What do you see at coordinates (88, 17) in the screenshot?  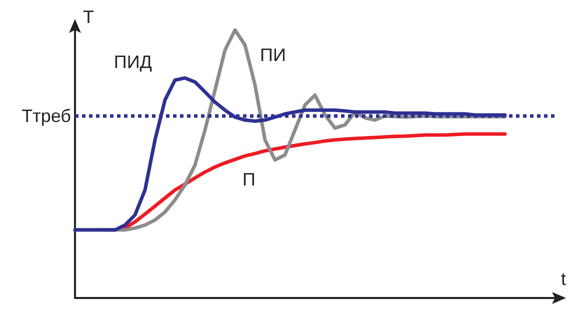 I see `y-axis-title: Т` at bounding box center [88, 17].